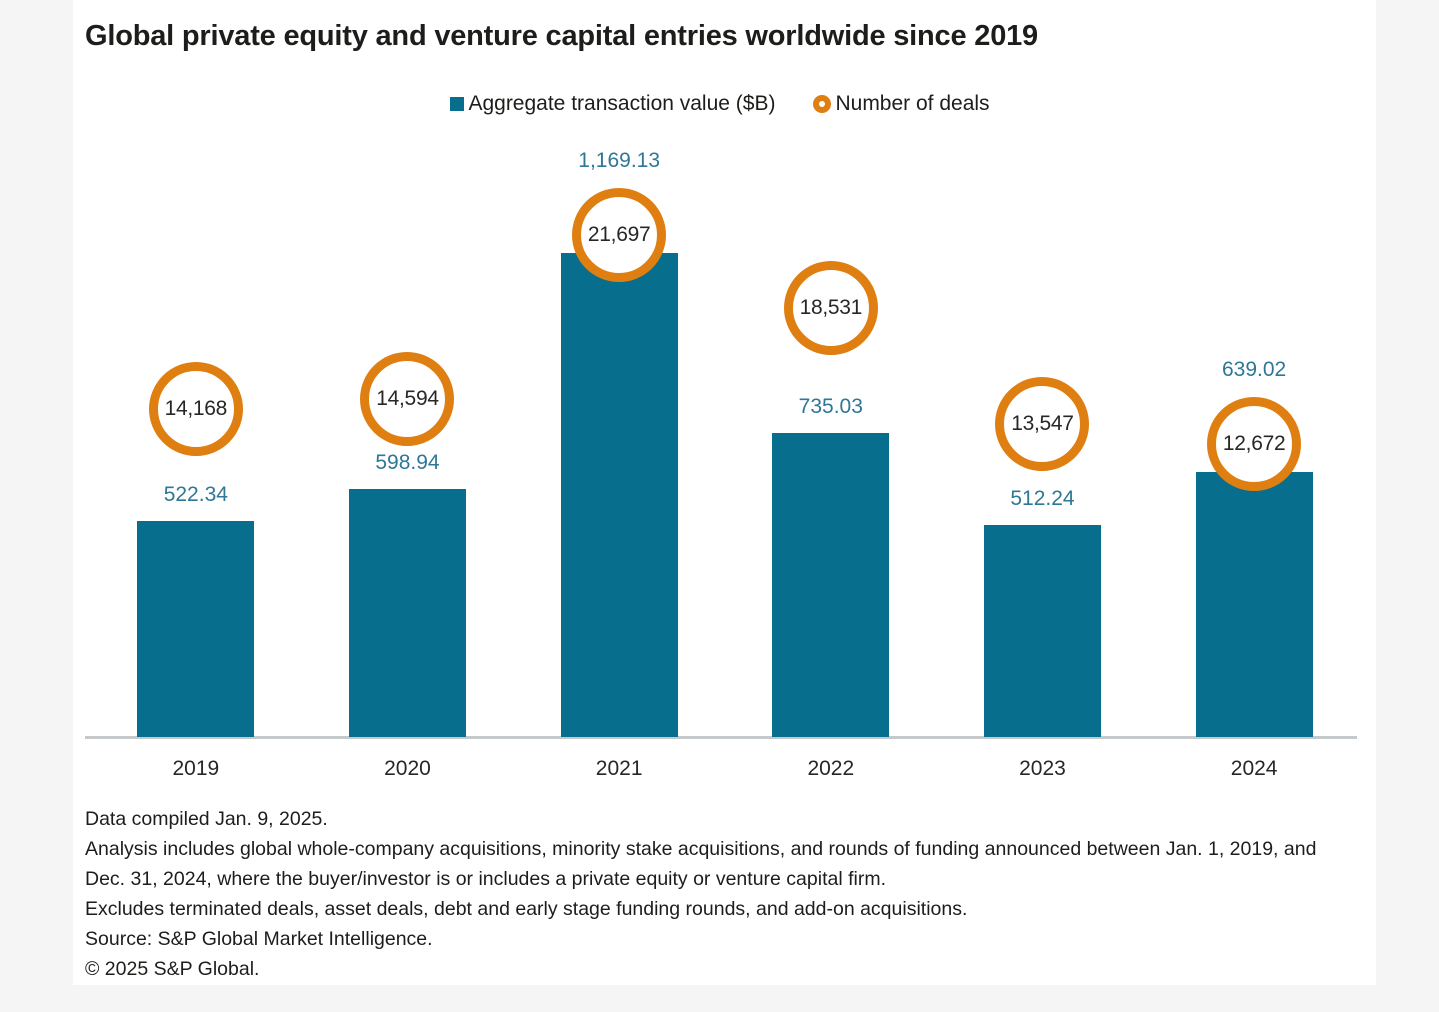  I want to click on value-label-2019: 522.34, so click(195, 494).